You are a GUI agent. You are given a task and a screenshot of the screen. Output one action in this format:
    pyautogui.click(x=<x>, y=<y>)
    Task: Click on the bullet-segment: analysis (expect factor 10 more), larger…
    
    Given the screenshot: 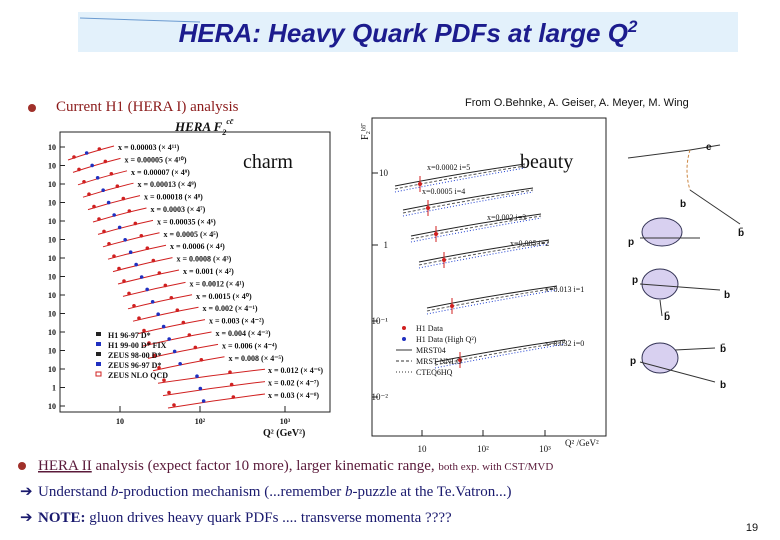 What is the action you would take?
    pyautogui.click(x=265, y=466)
    